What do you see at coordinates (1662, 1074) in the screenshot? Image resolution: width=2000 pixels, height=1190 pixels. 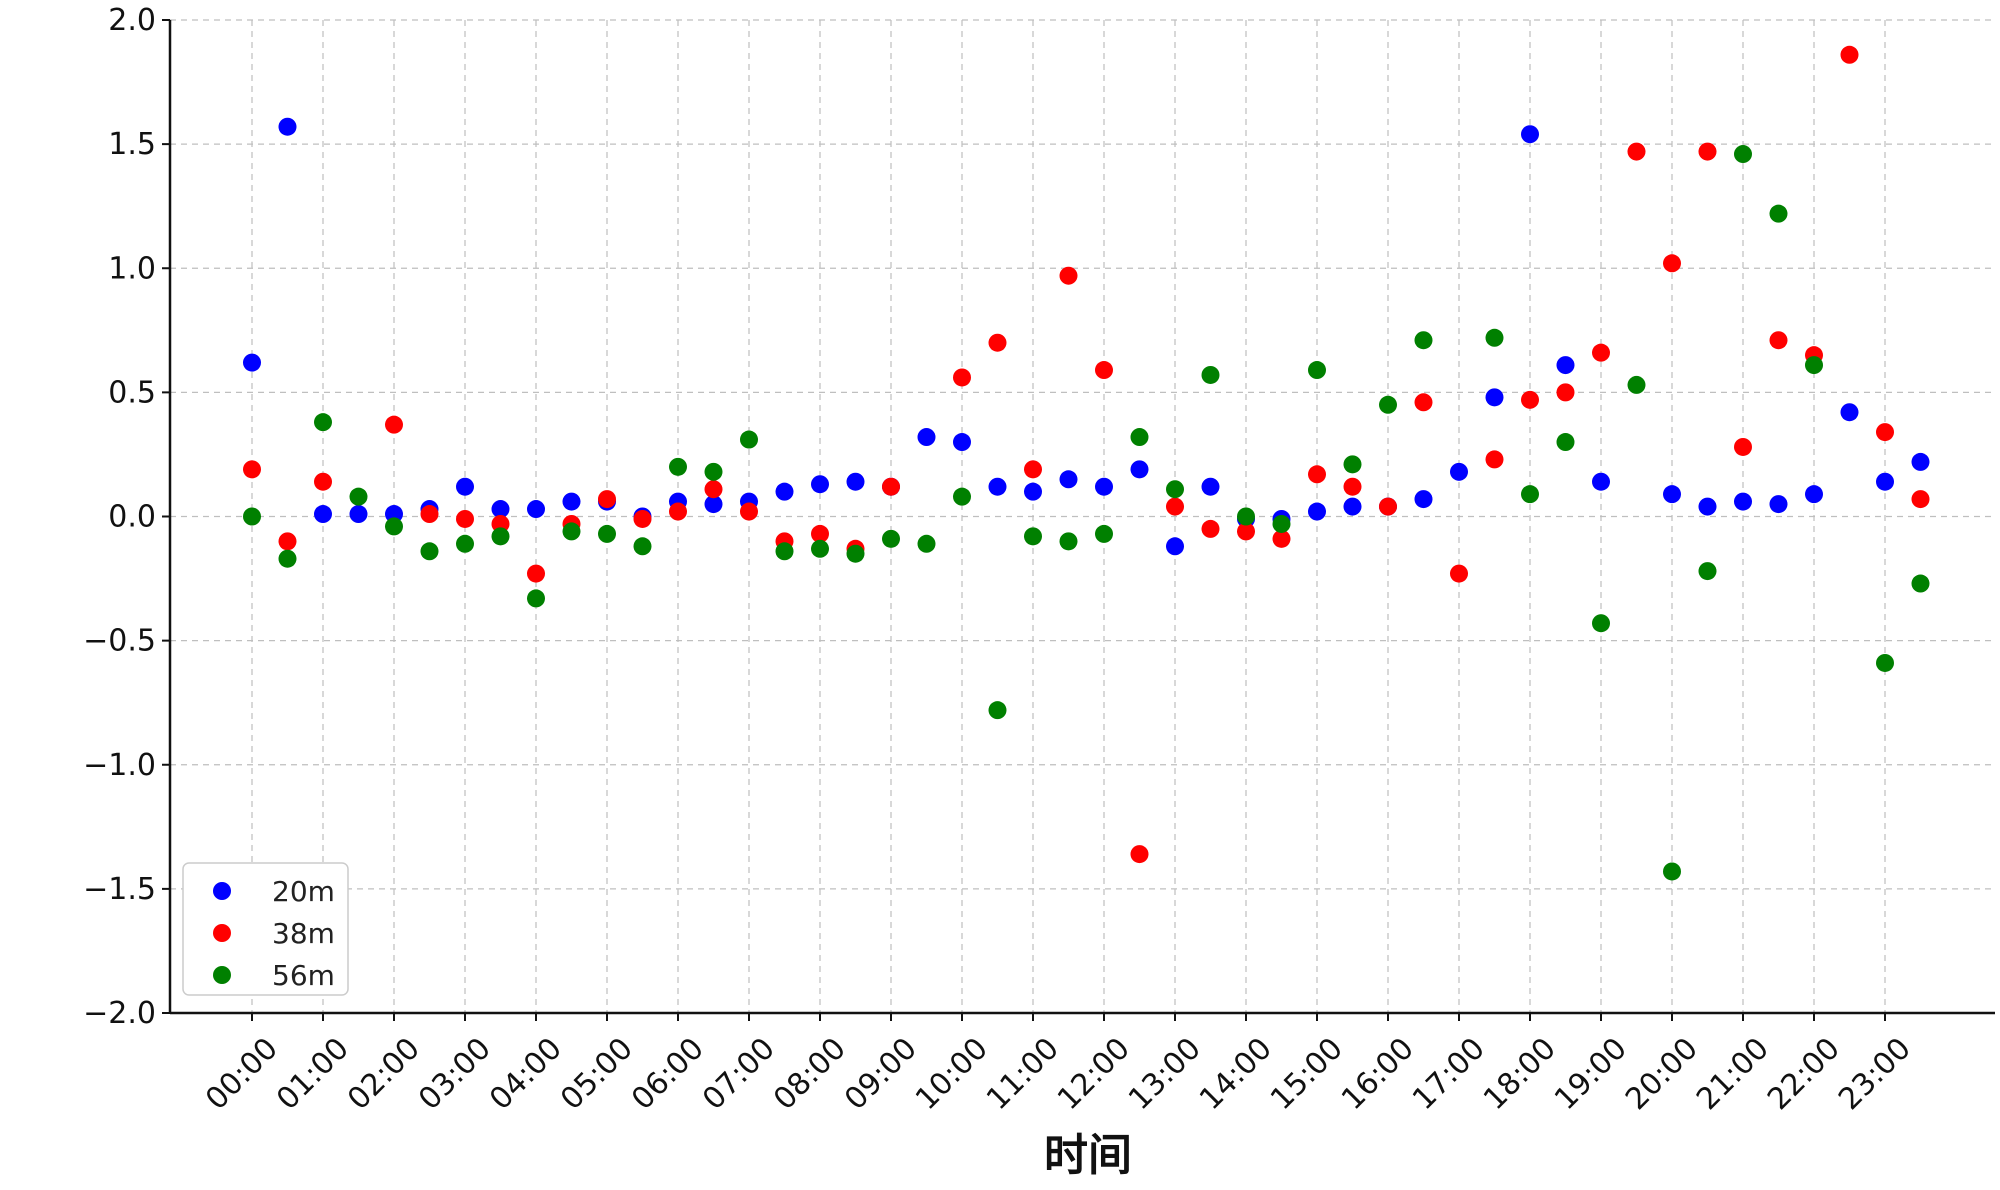 I see `x-tick-label: 20:00` at bounding box center [1662, 1074].